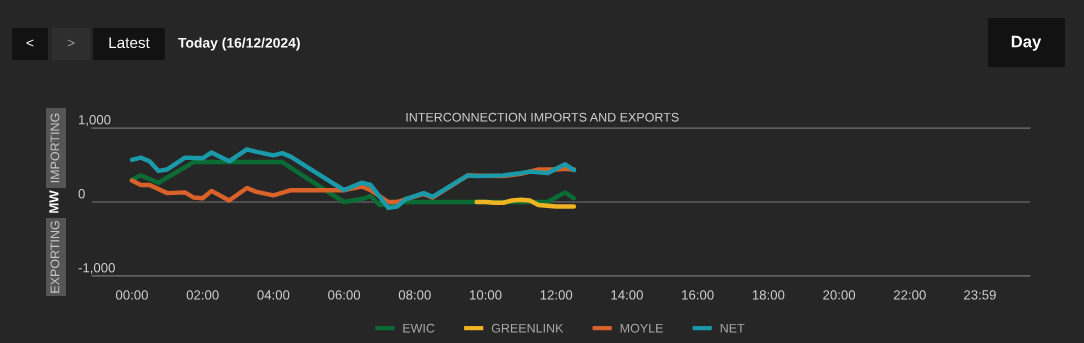 This screenshot has width=1084, height=343. I want to click on x-tick-label: 23:59, so click(980, 295).